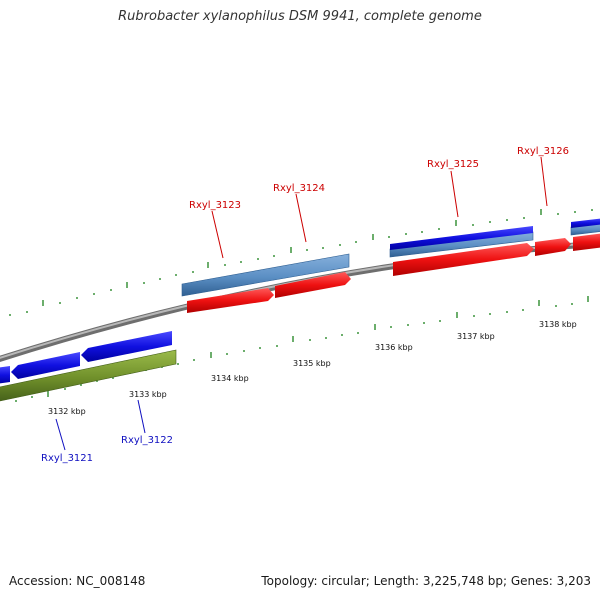  What do you see at coordinates (543, 151) in the screenshot?
I see `gene-label-rxyl-3126: Rxyl_3126` at bounding box center [543, 151].